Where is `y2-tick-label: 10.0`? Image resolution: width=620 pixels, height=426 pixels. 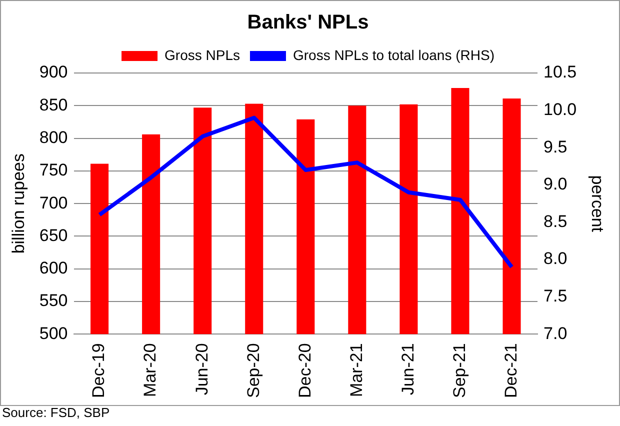 y2-tick-label: 10.0 is located at coordinates (560, 109).